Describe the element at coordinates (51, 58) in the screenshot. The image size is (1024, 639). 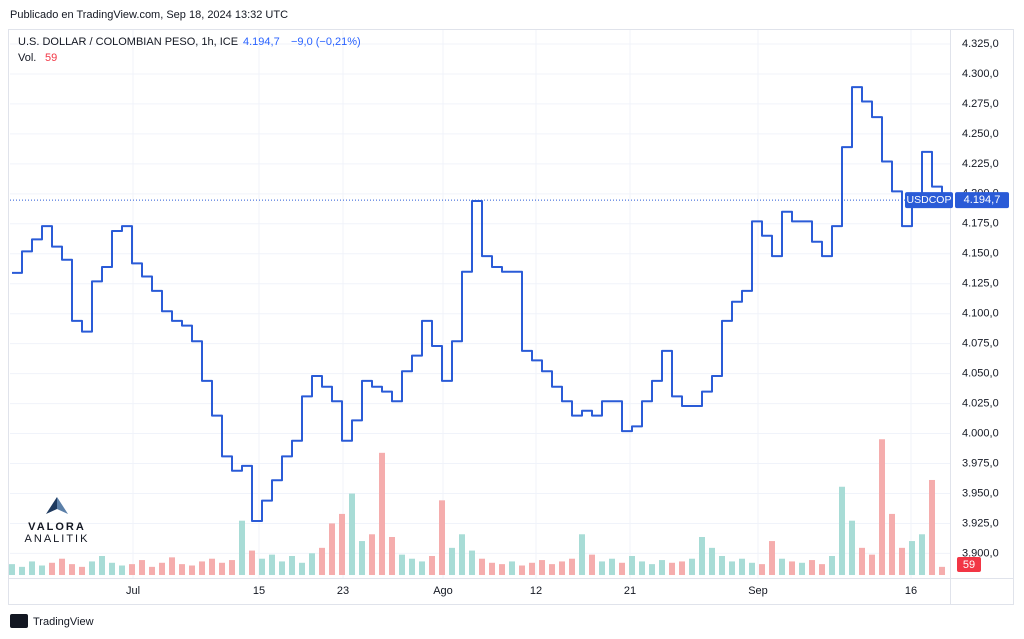
I see `volume-value: 59` at that location.